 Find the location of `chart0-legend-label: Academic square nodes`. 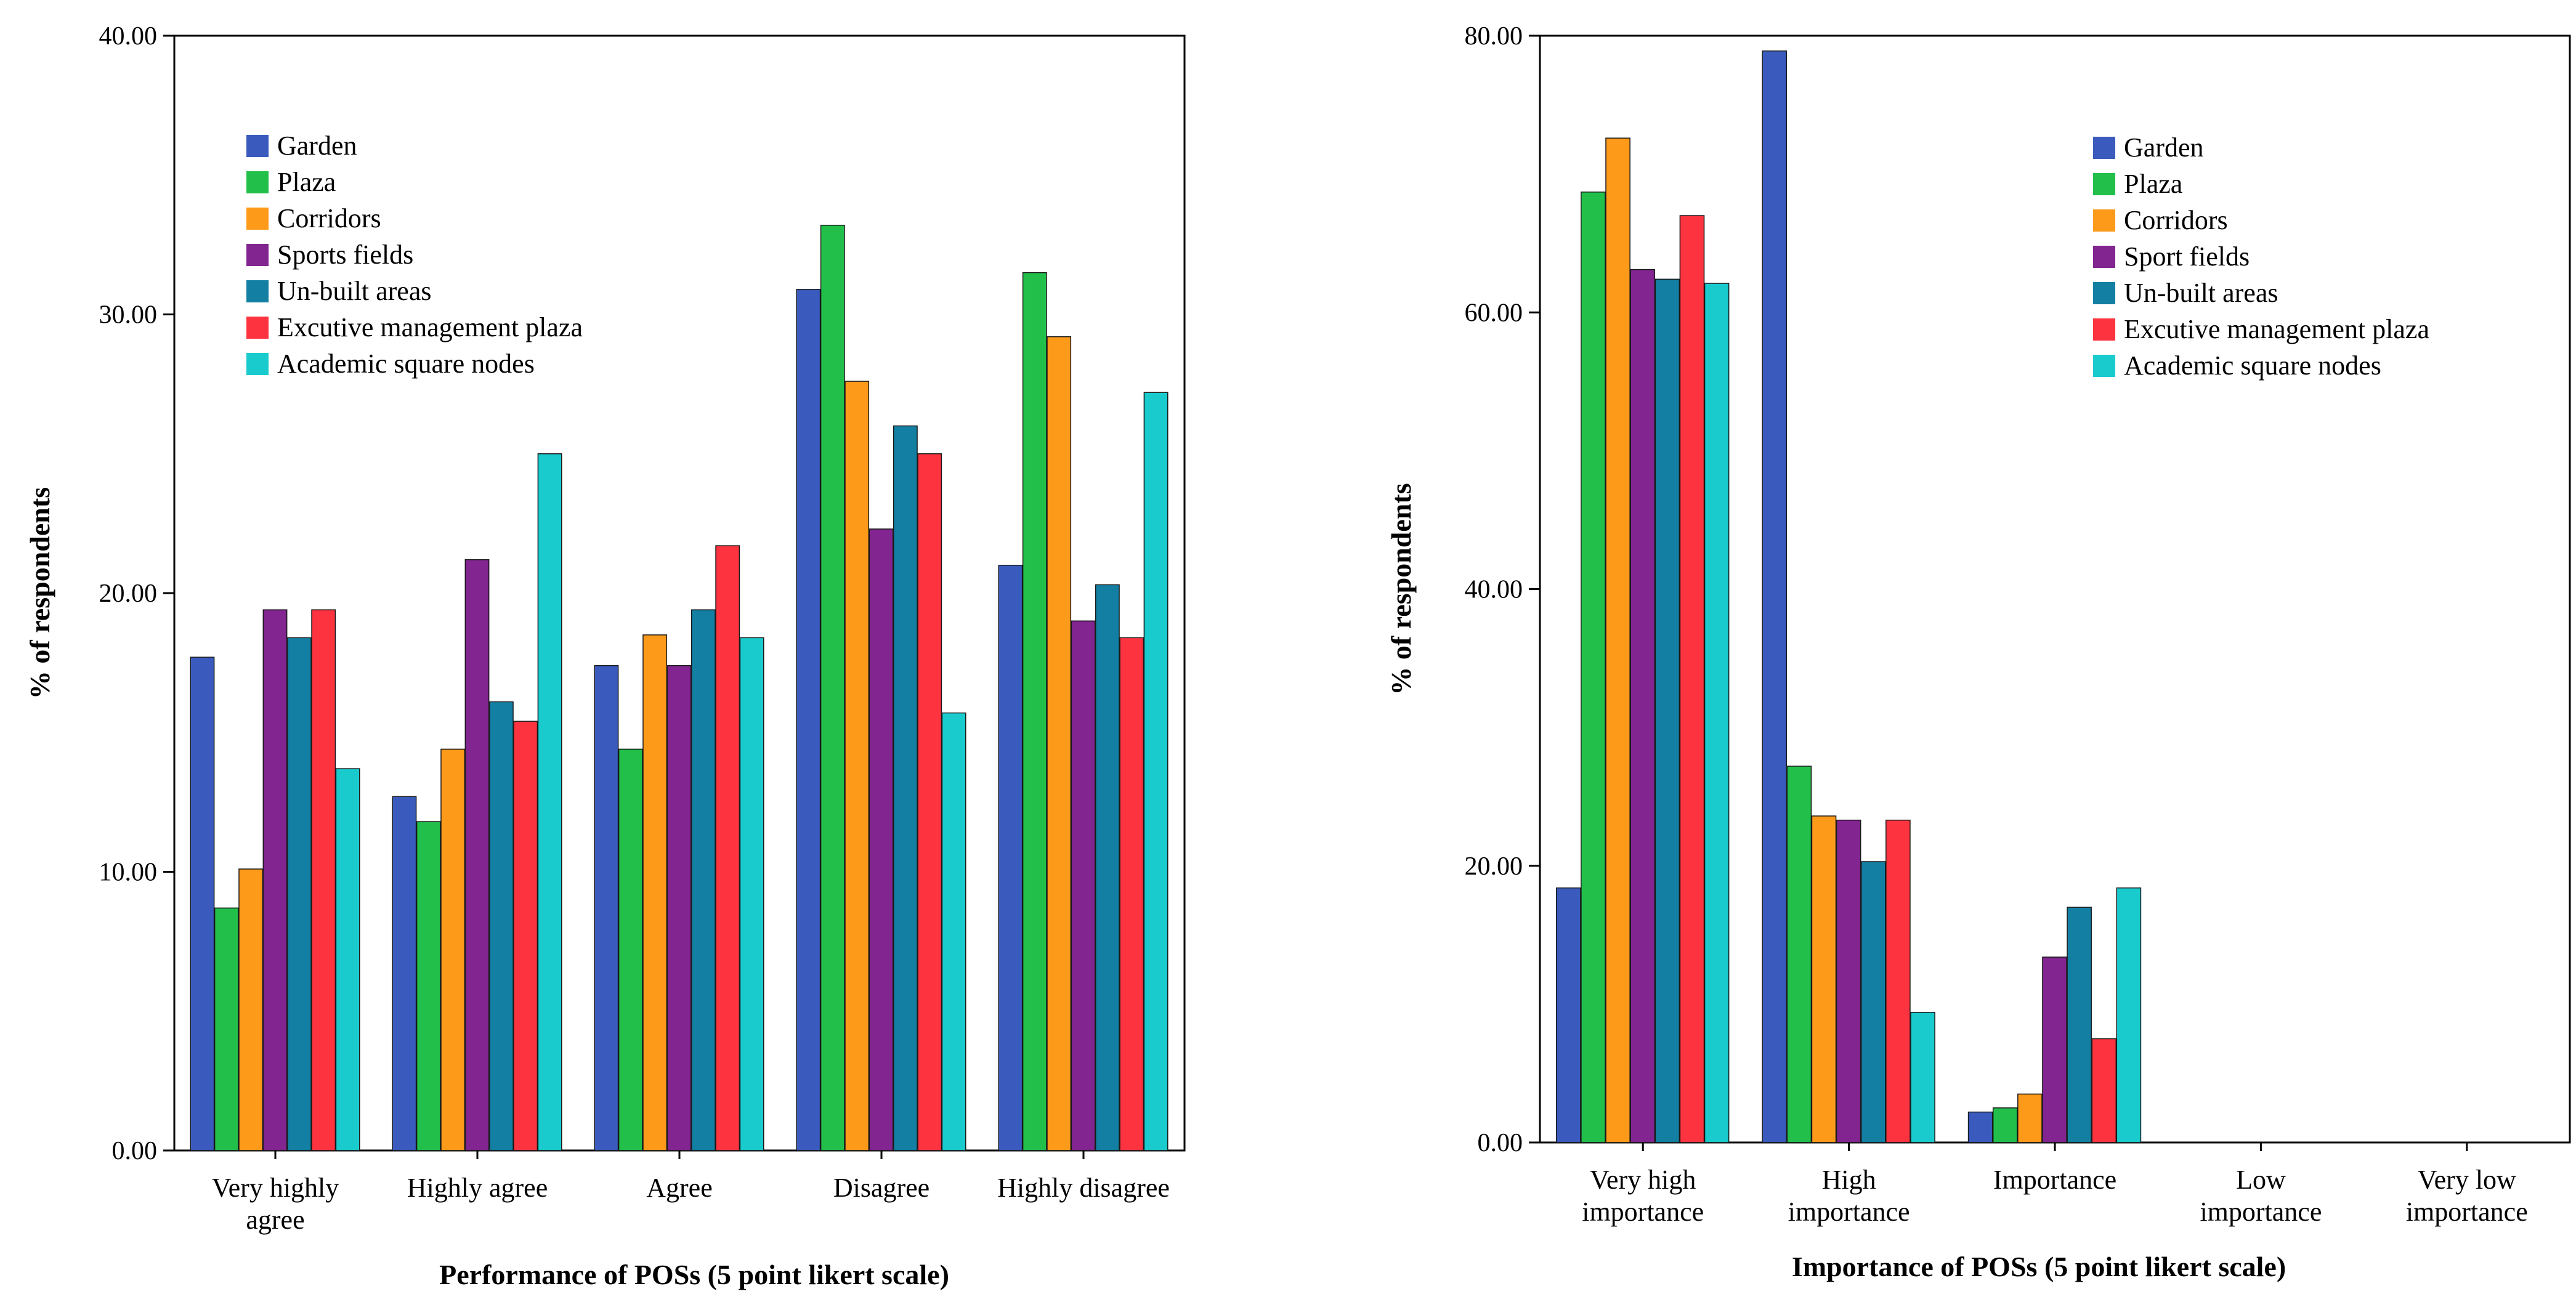

chart0-legend-label: Academic square nodes is located at coordinates (406, 364).